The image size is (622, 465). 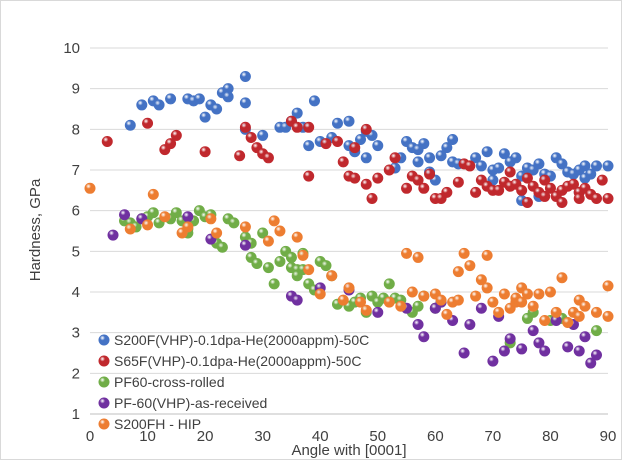 I want to click on y-tick-label: 4, so click(x=76, y=292).